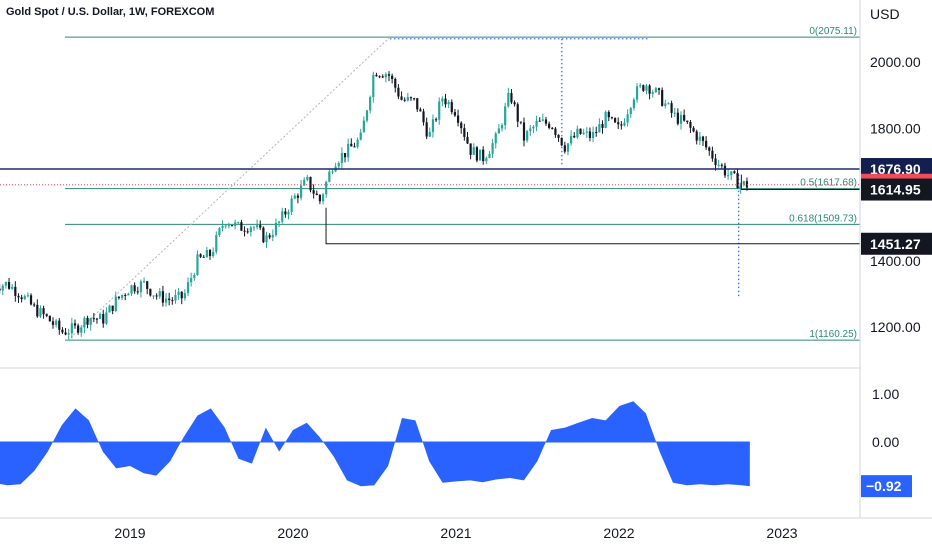 The width and height of the screenshot is (932, 550). Describe the element at coordinates (618, 533) in the screenshot. I see `time-tick-label: 2022` at that location.